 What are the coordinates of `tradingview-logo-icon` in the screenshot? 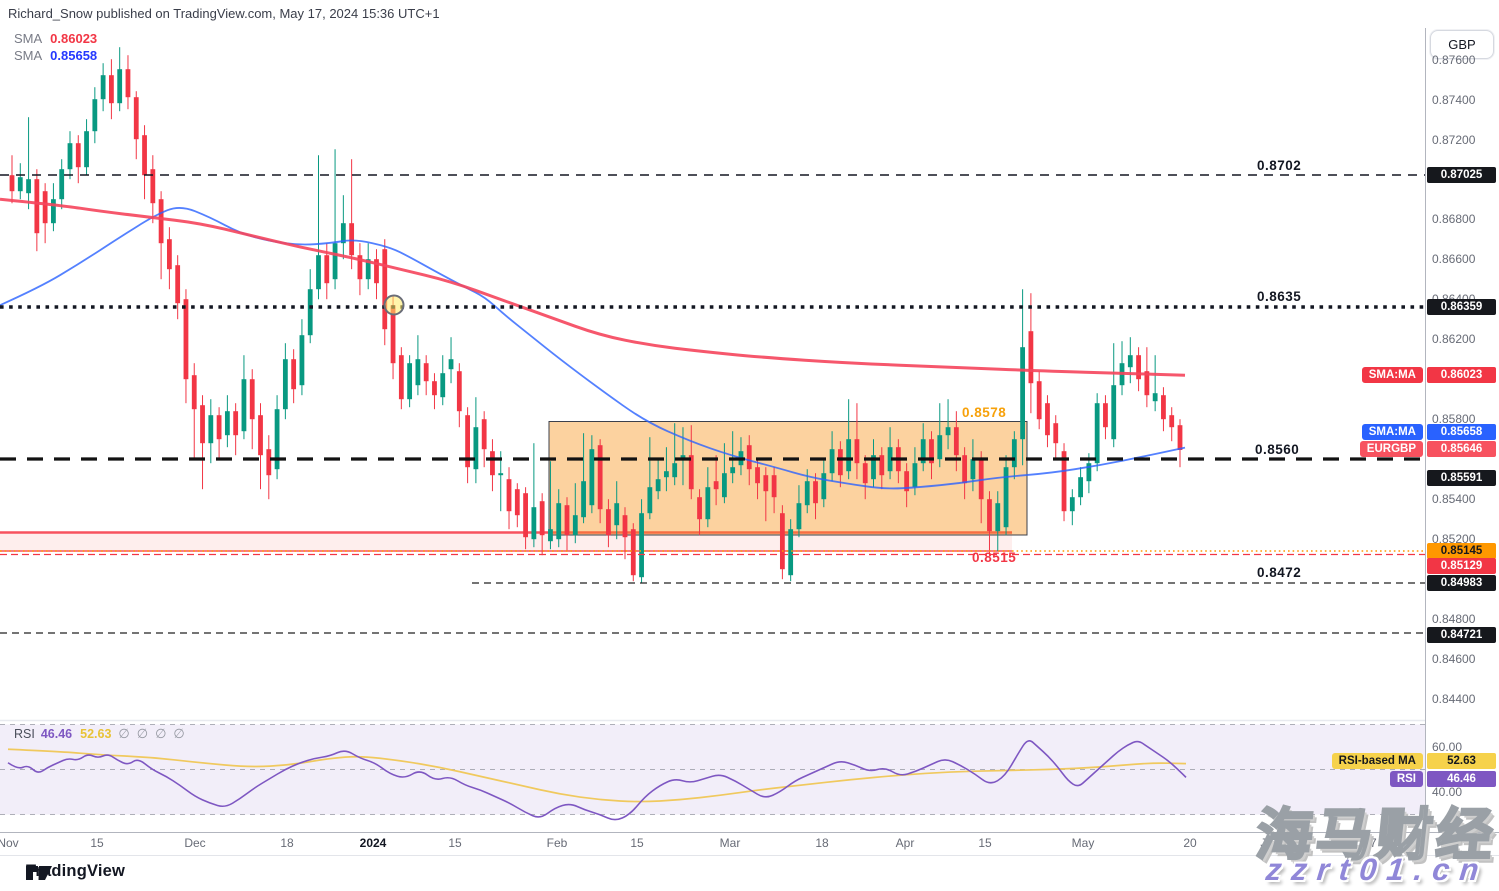 It's located at (39, 873).